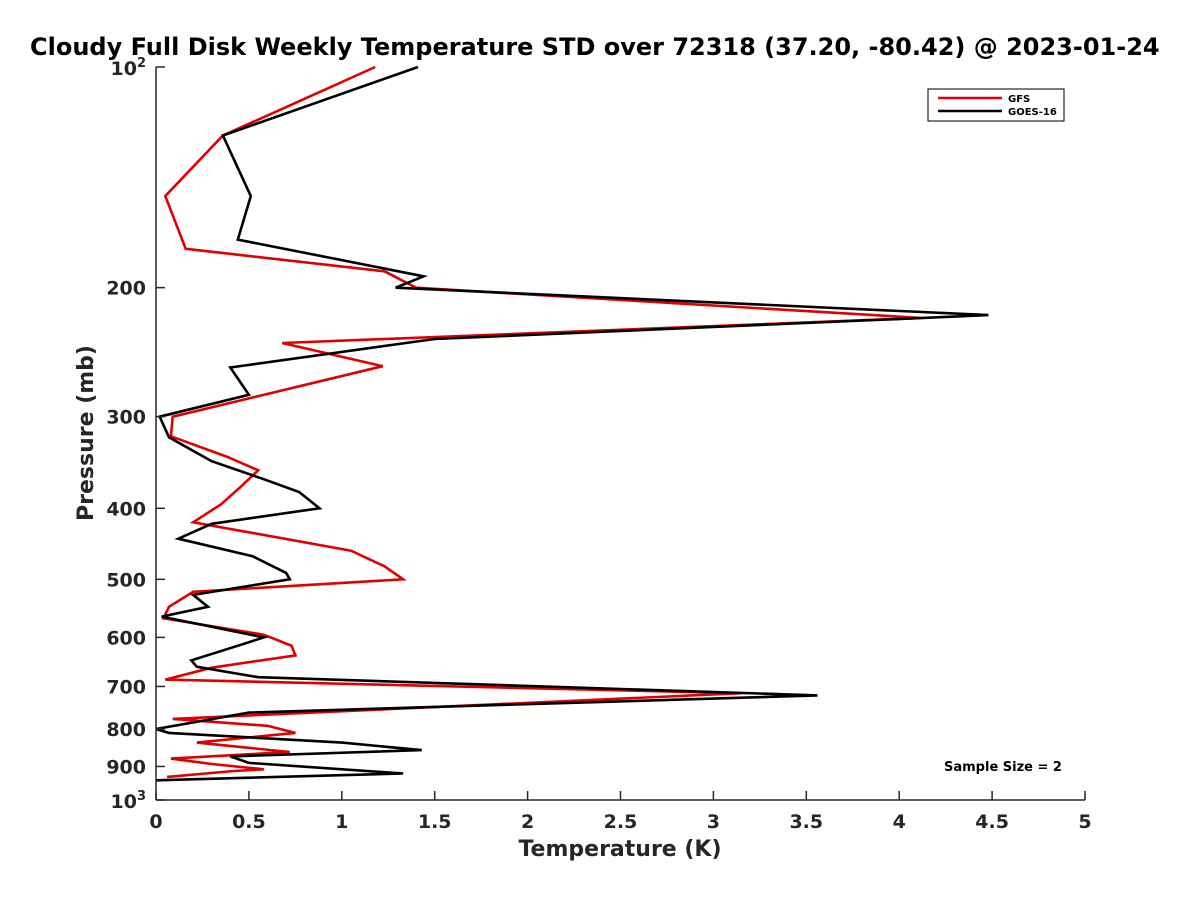  What do you see at coordinates (527, 822) in the screenshot?
I see `x-tick-label: 2` at bounding box center [527, 822].